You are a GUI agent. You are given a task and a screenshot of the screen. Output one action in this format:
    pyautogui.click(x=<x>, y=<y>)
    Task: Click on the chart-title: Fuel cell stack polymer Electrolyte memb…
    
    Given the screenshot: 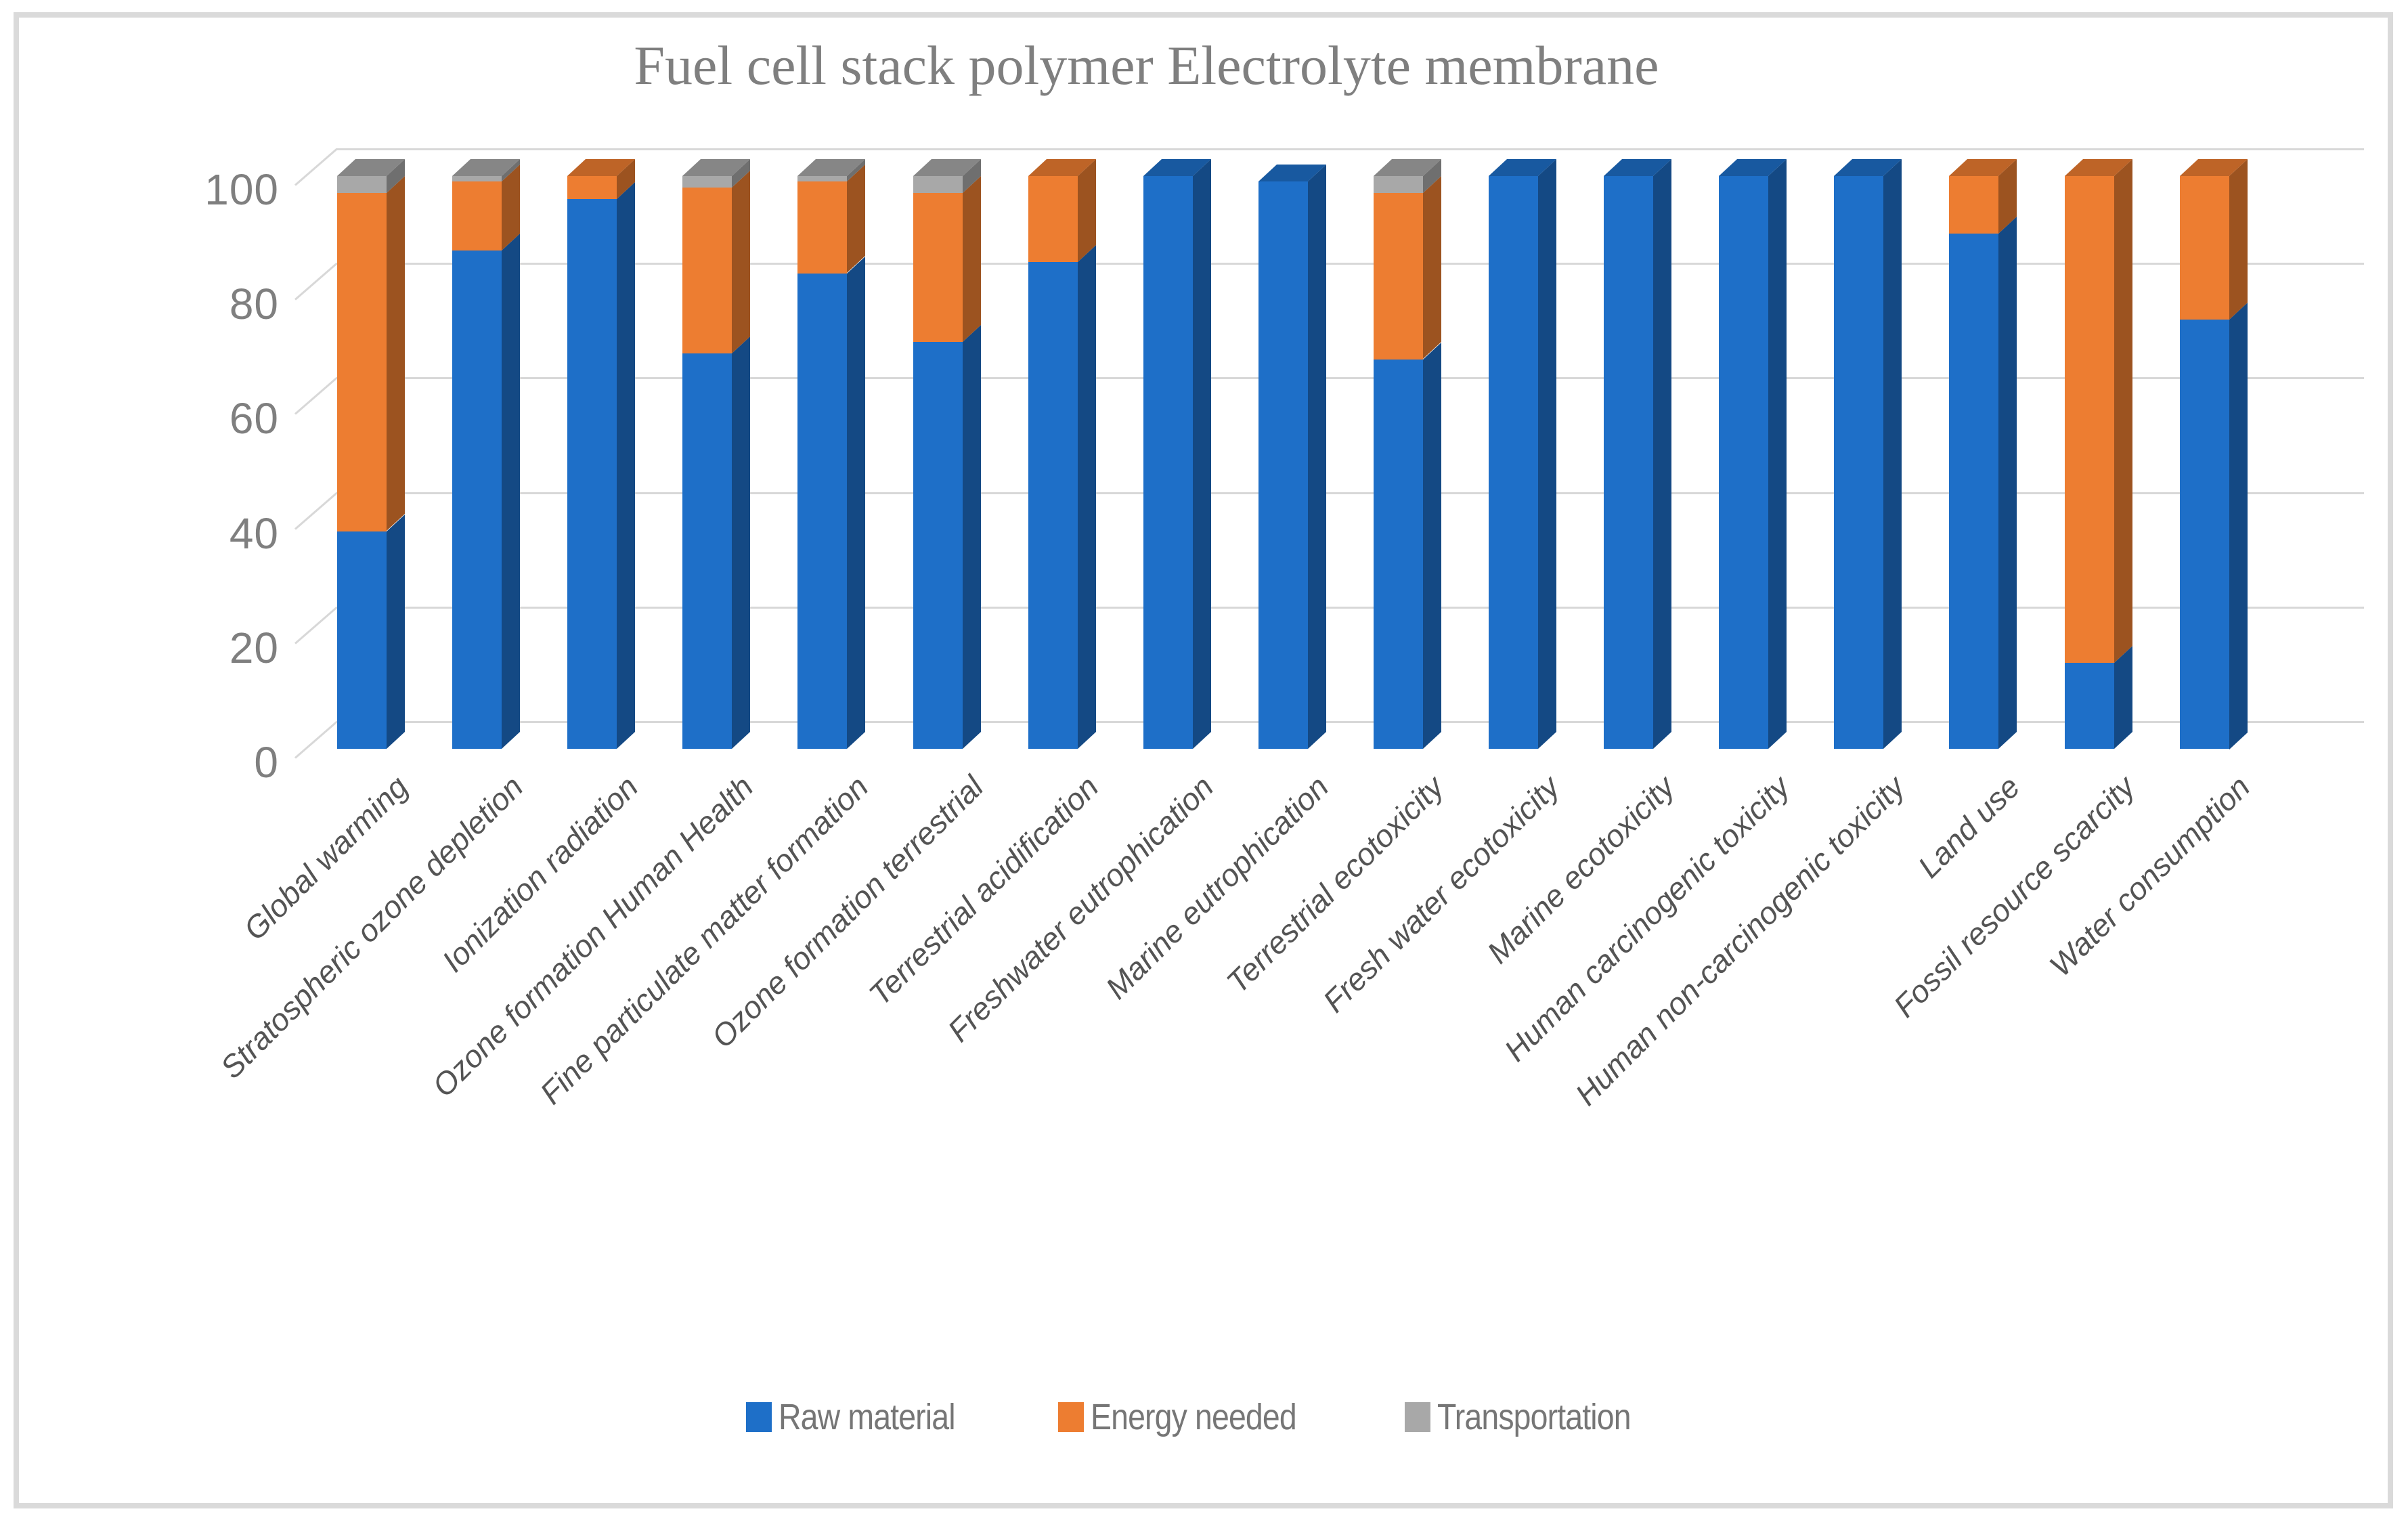 What is the action you would take?
    pyautogui.click(x=1146, y=65)
    